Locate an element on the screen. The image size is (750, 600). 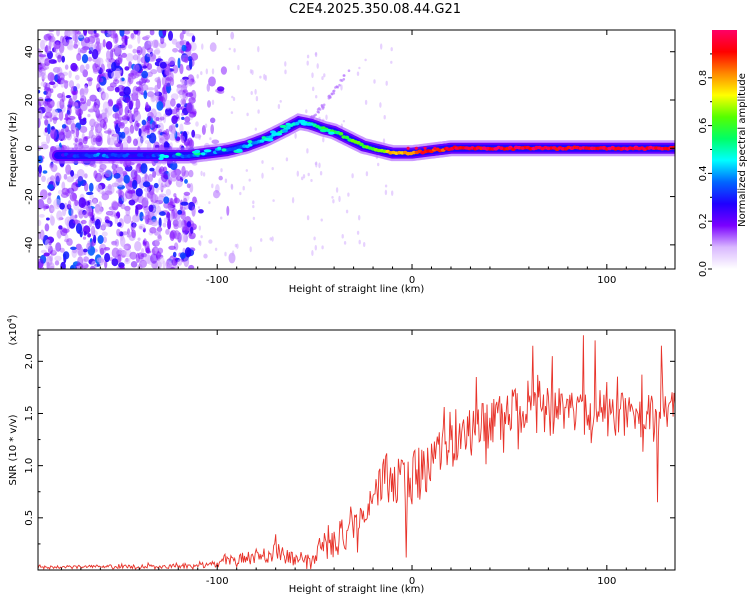
y-tick-label: 20 is located at coordinates (29, 100).